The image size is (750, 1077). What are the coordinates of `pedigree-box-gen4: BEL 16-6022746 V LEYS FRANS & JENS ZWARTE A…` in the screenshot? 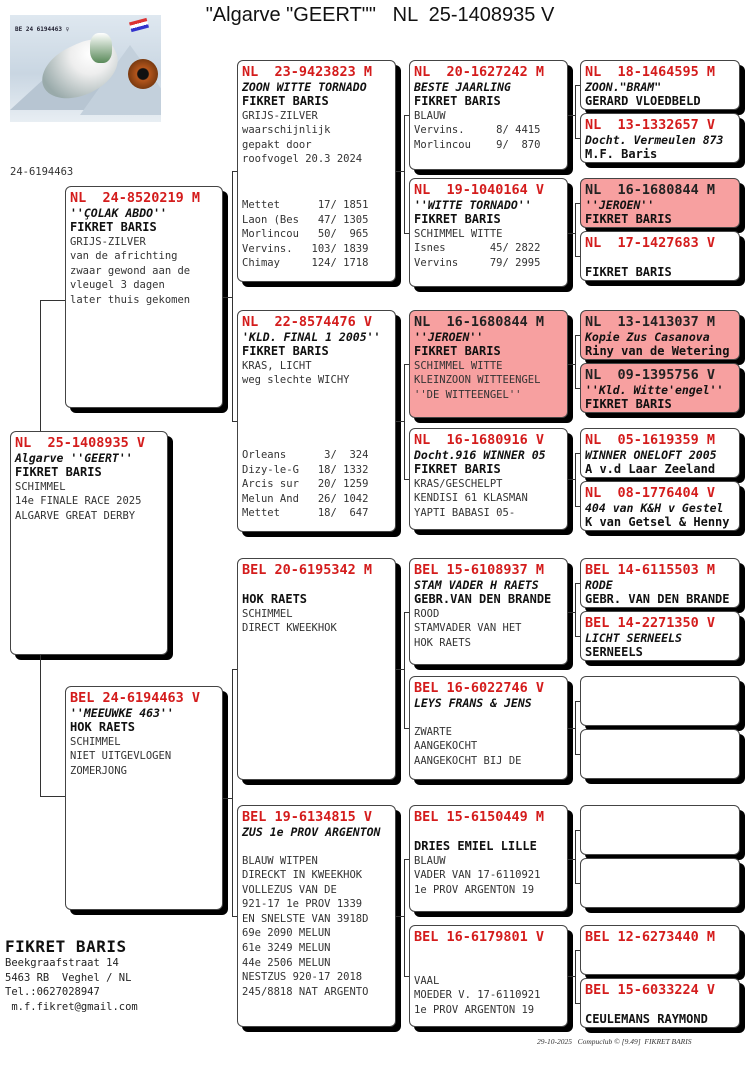 It's located at (488, 728).